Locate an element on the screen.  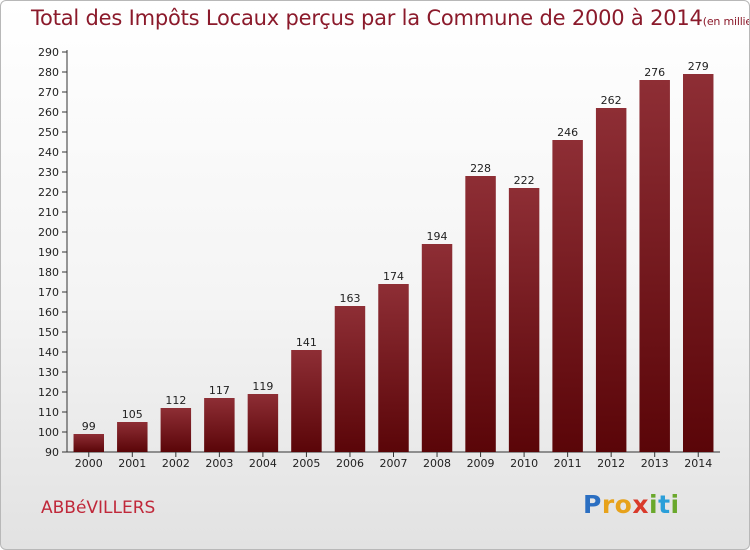
logo-letter: t is located at coordinates (664, 504).